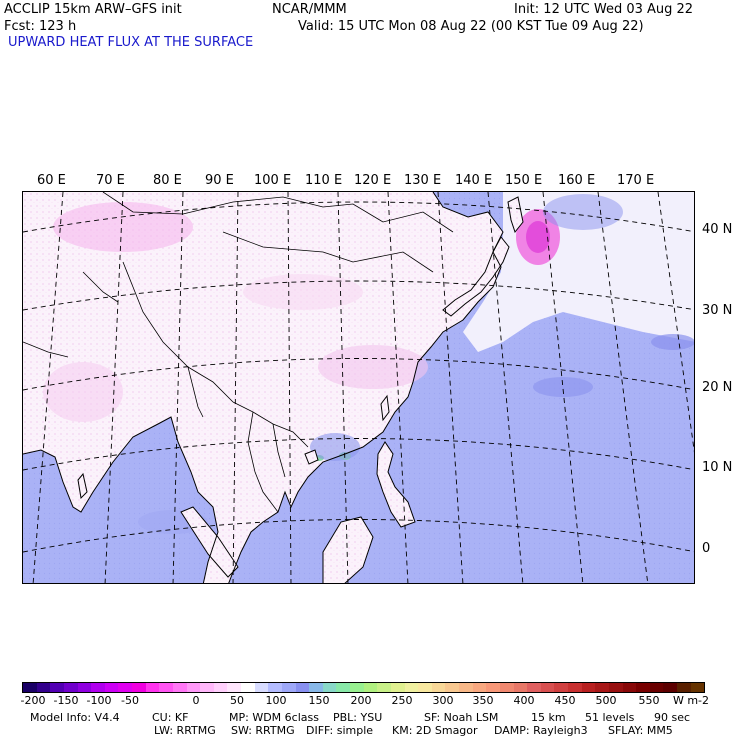 This screenshot has width=740, height=740. Describe the element at coordinates (273, 180) in the screenshot. I see `lon-label: 100 E` at that location.